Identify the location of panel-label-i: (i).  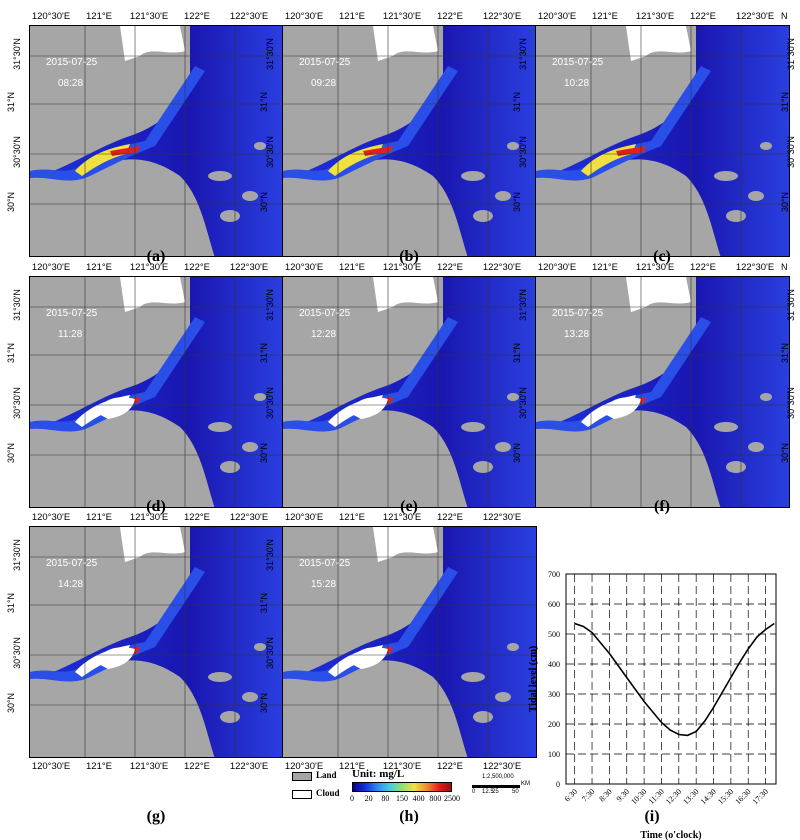
(652, 816).